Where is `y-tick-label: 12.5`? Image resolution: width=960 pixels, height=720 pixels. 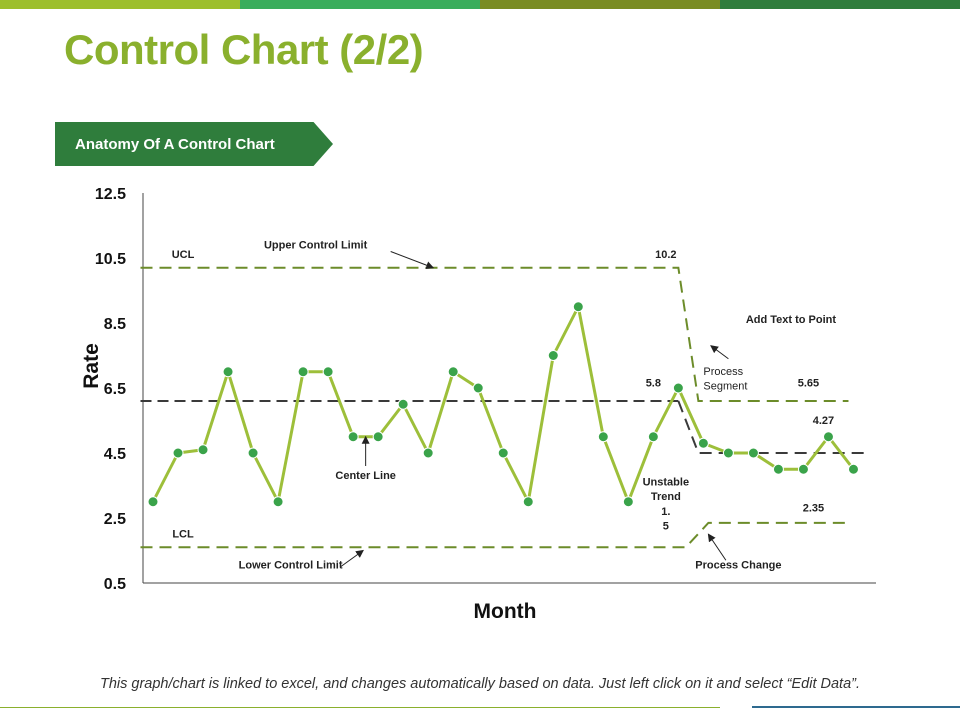 y-tick-label: 12.5 is located at coordinates (110, 194).